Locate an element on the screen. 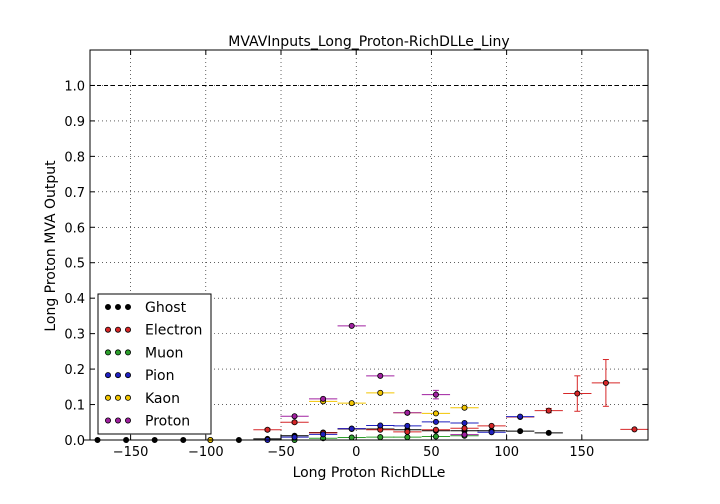 The height and width of the screenshot is (504, 720). legend-entry-proton: Proton is located at coordinates (147, 422).